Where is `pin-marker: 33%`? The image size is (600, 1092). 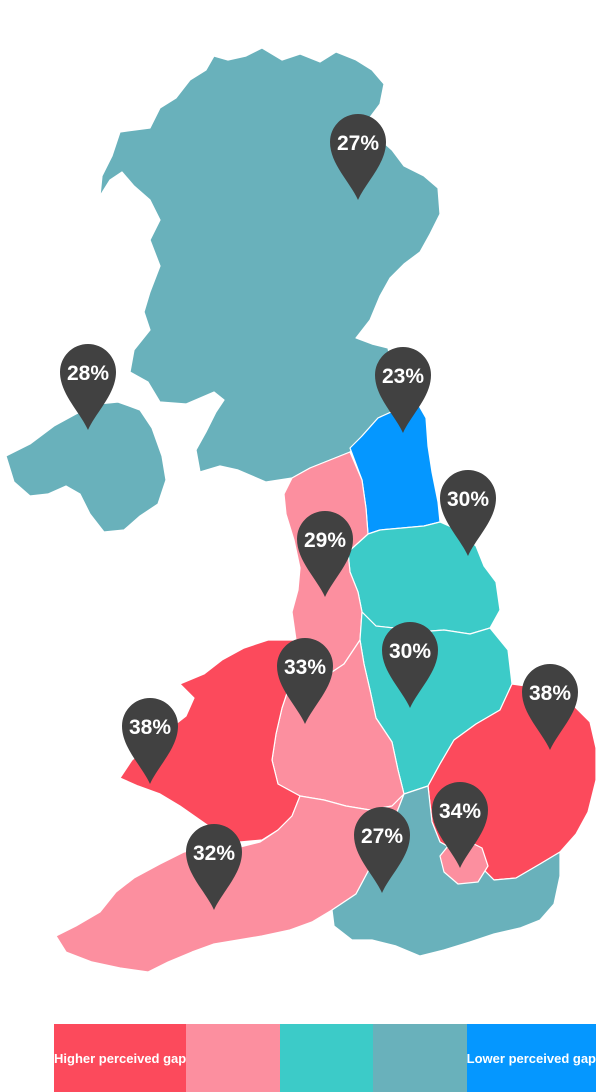 pin-marker: 33% is located at coordinates (305, 681).